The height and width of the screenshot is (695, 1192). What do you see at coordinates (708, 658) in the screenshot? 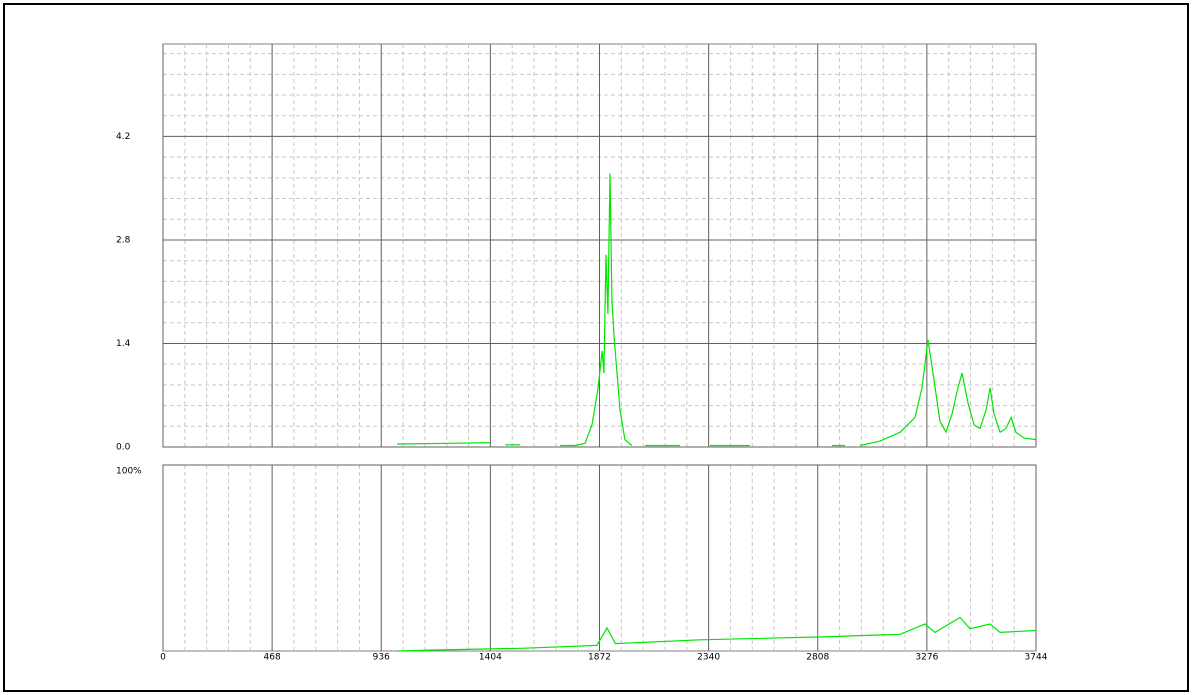
I see `x-tick-label: 2340` at bounding box center [708, 658].